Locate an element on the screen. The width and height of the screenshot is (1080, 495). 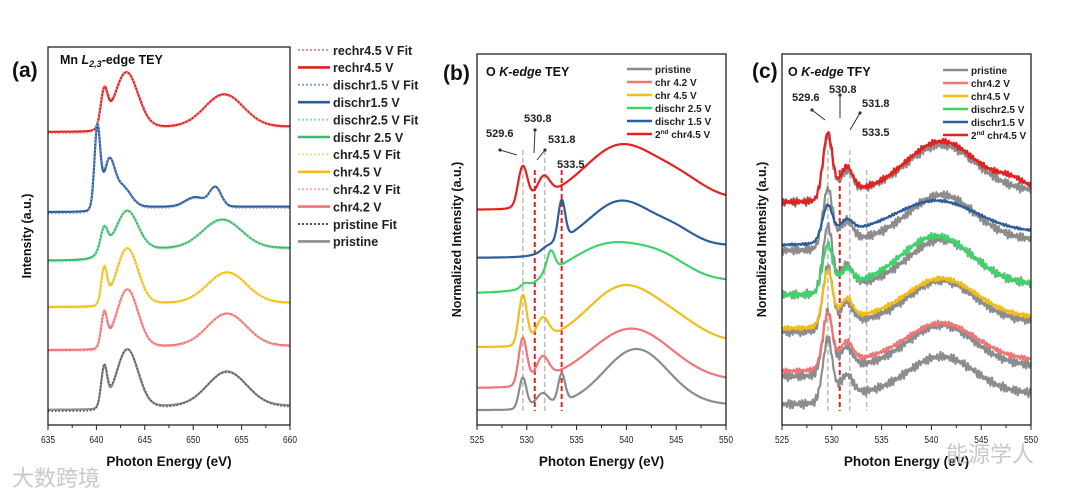
legend-label: chr4.2 V Fit is located at coordinates (367, 190).